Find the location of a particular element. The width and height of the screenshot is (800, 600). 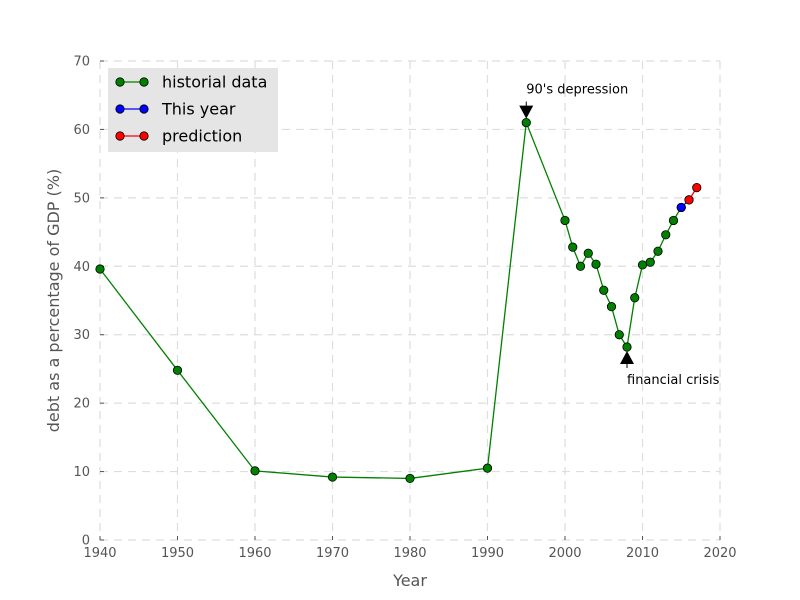

y-tick-label: 50 is located at coordinates (81, 198).